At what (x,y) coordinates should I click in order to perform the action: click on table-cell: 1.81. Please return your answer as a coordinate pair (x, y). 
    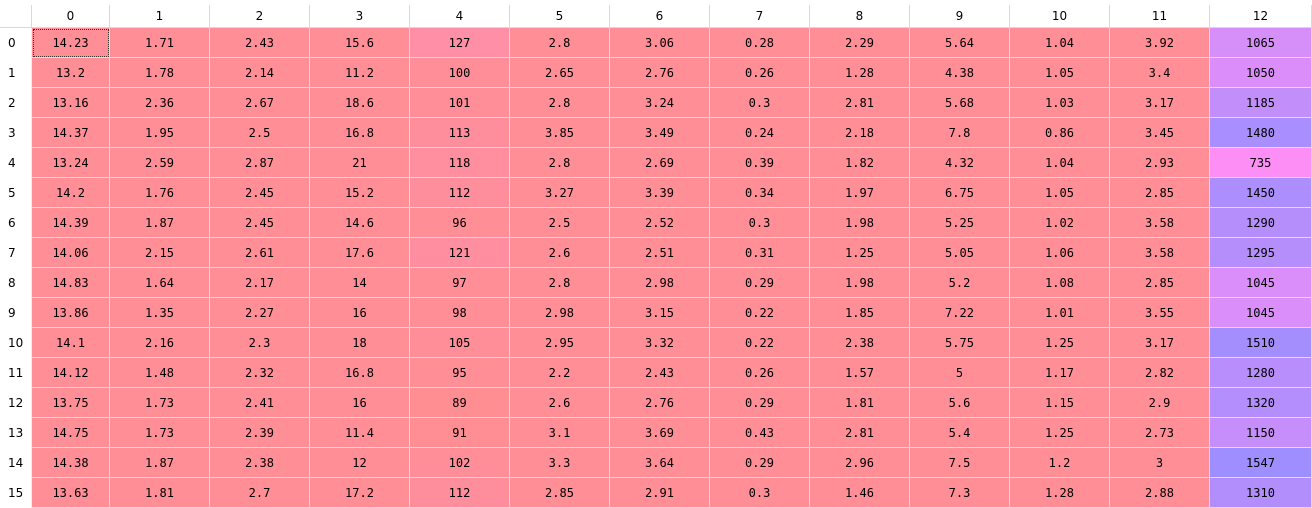
    Looking at the image, I should click on (160, 493).